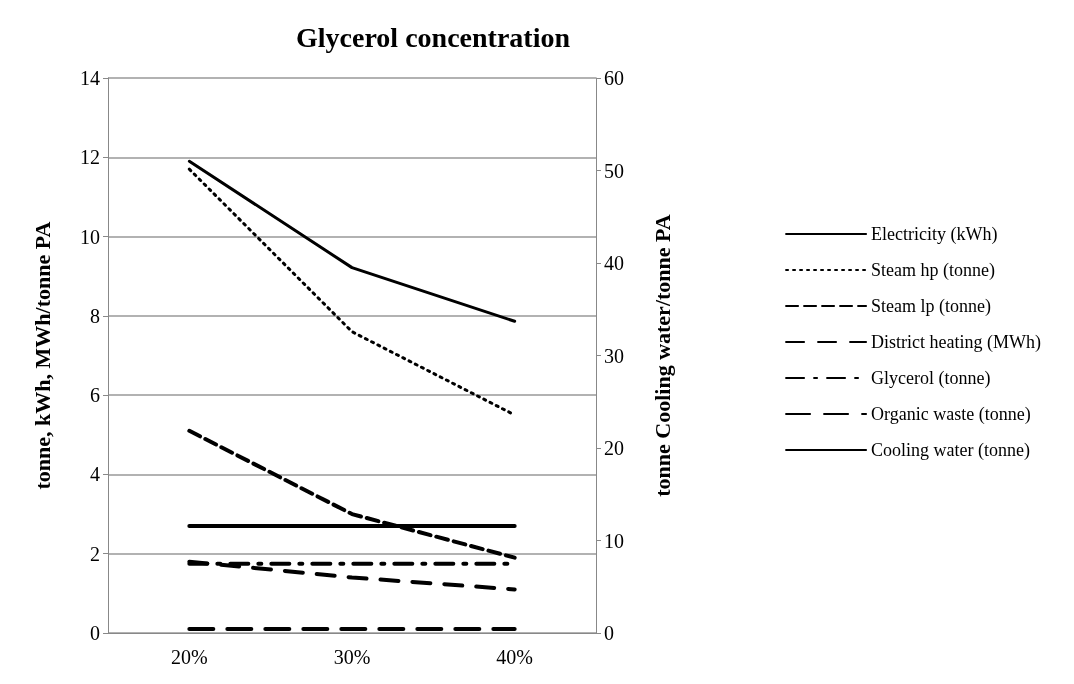 The width and height of the screenshot is (1074, 684). Describe the element at coordinates (933, 270) in the screenshot. I see `legend-label: Steam hp (tonne)` at that location.